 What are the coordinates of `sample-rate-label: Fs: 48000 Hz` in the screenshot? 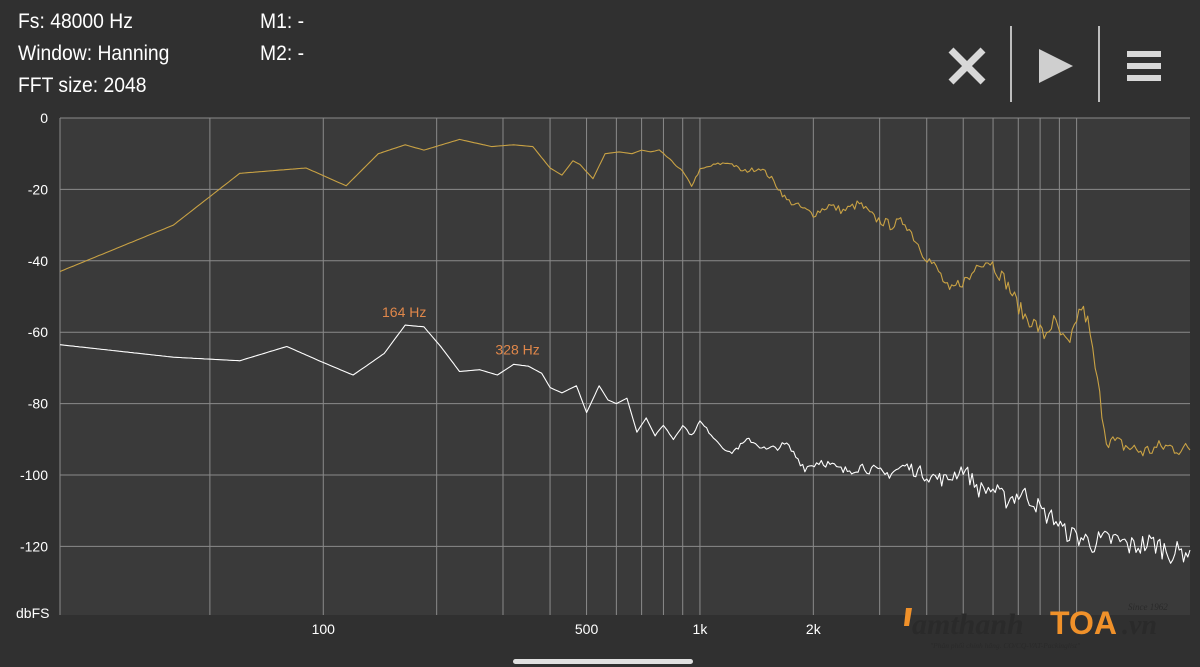 It's located at (75, 21).